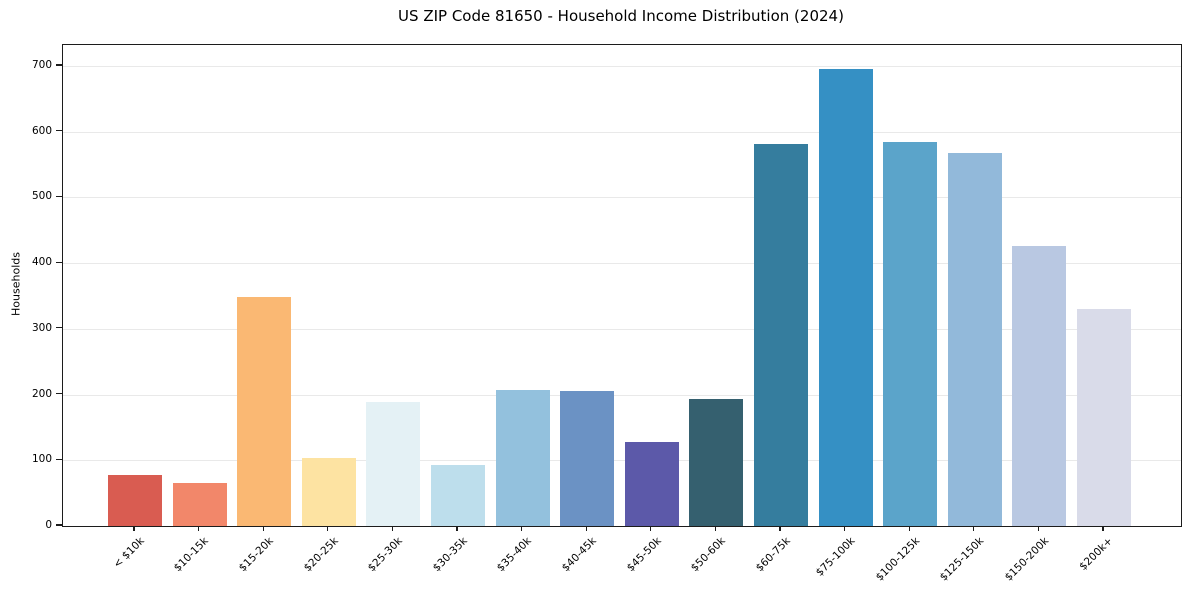 The height and width of the screenshot is (590, 1189). What do you see at coordinates (41, 459) in the screenshot?
I see `y-tick-label-100: 100` at bounding box center [41, 459].